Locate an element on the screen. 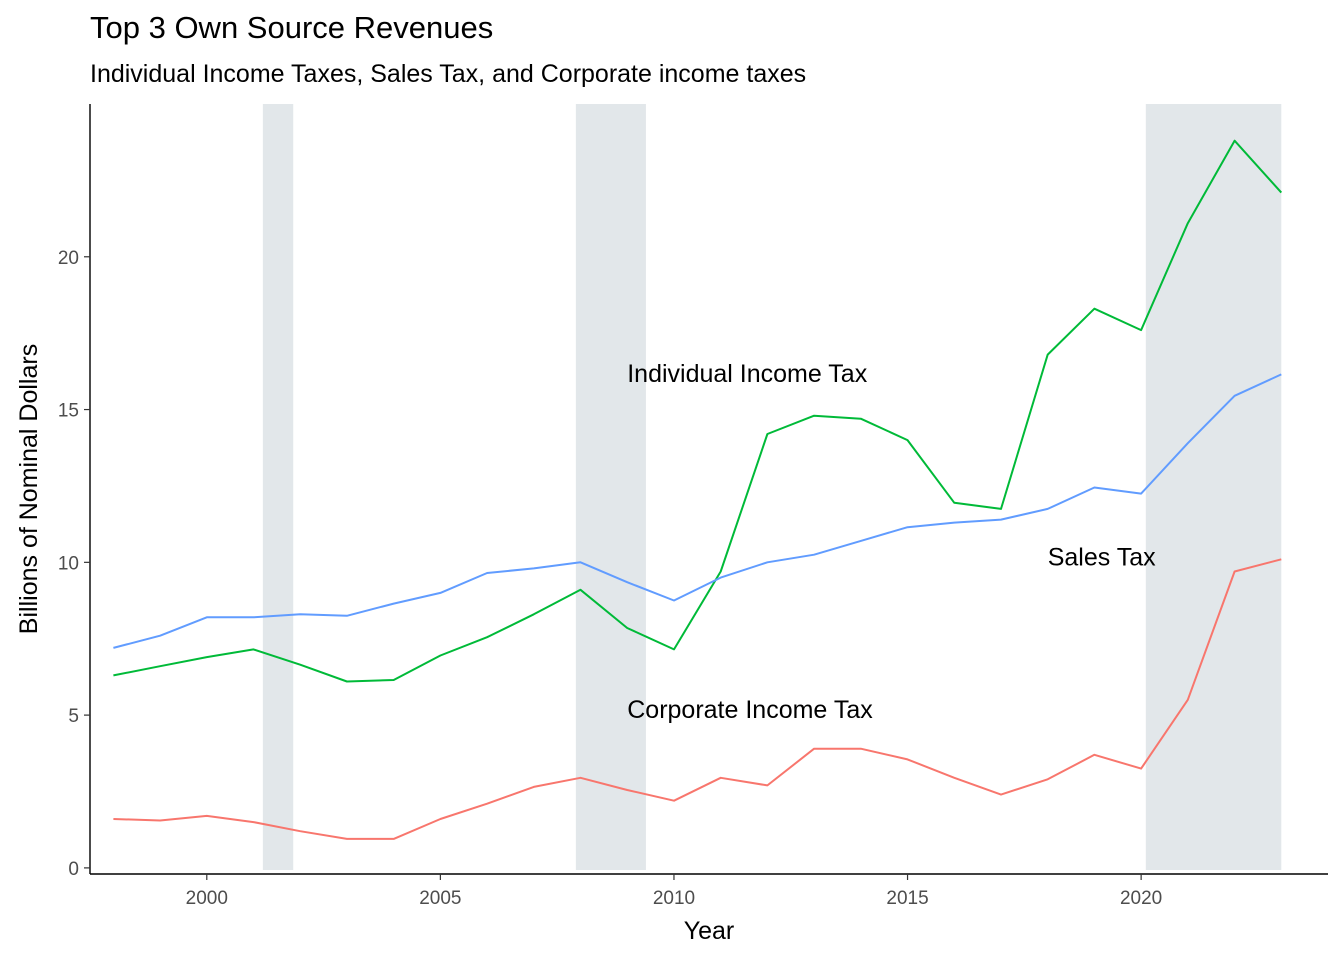 The image size is (1344, 960). x-axis-title: Year is located at coordinates (709, 931).